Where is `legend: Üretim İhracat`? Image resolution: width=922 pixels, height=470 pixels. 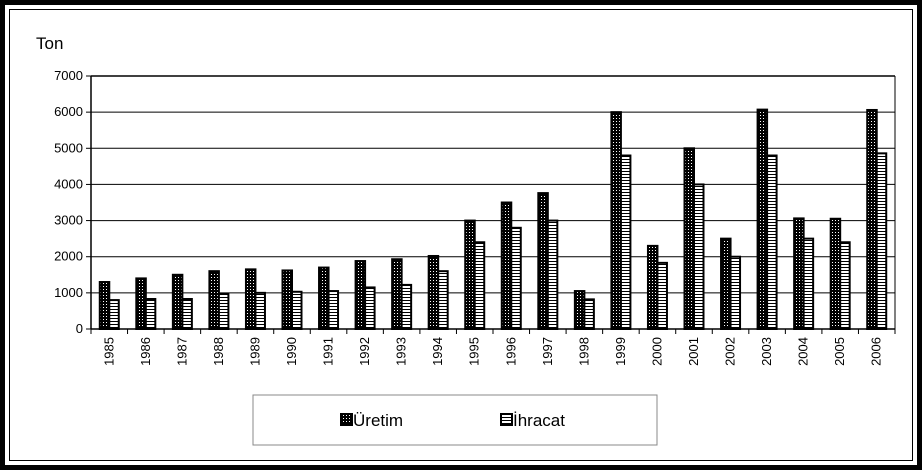 legend: Üretim İhracat is located at coordinates (455, 420).